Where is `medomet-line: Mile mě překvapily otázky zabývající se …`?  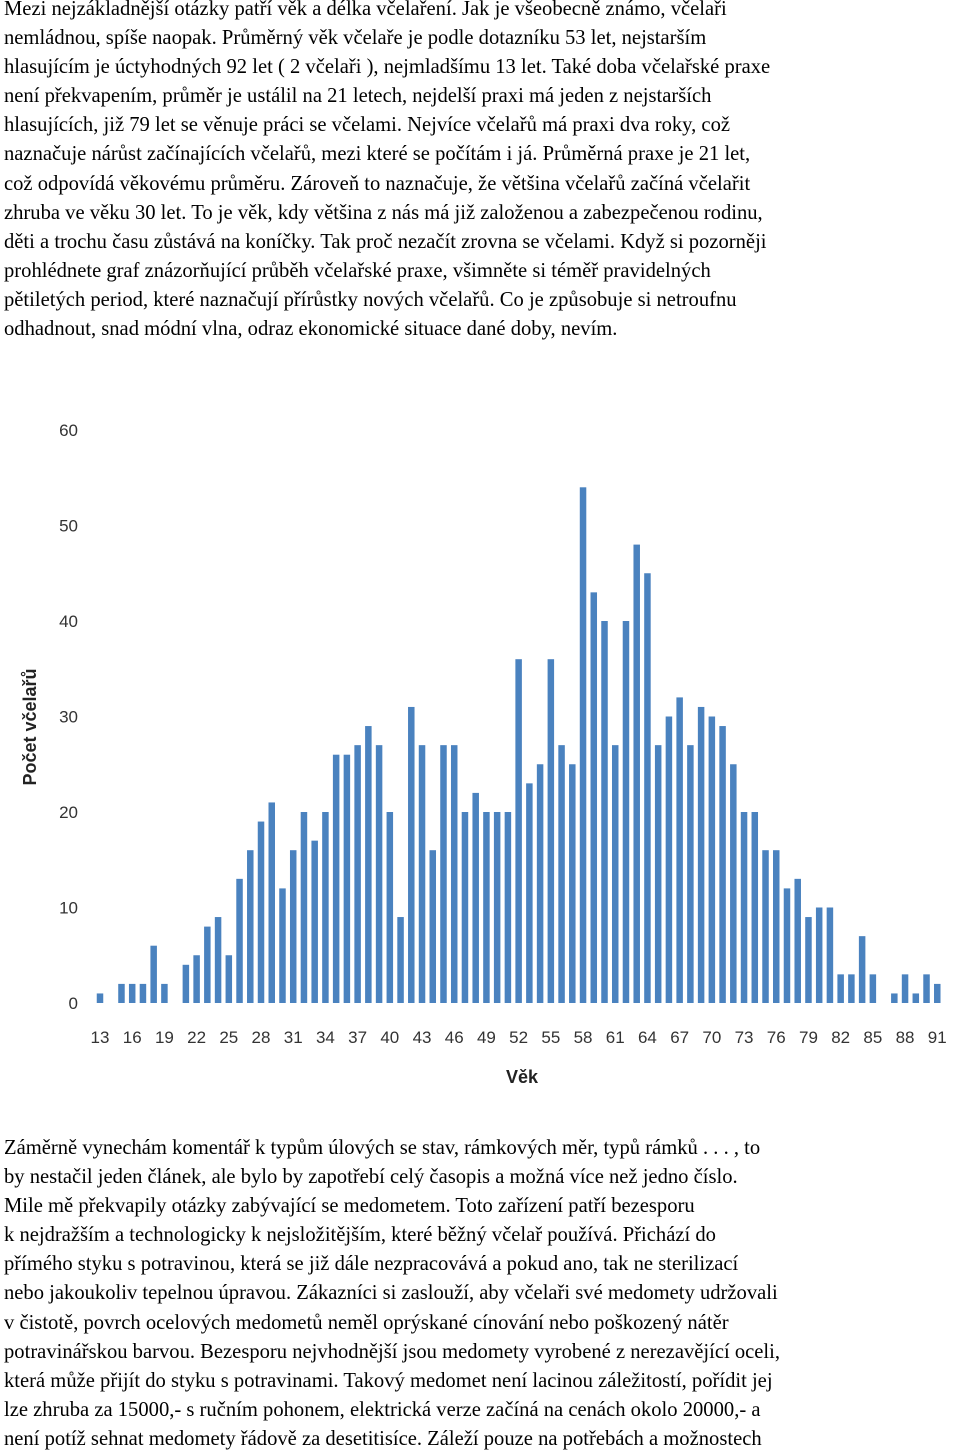 medomet-line: Mile mě překvapily otázky zabývající se … is located at coordinates (349, 1206).